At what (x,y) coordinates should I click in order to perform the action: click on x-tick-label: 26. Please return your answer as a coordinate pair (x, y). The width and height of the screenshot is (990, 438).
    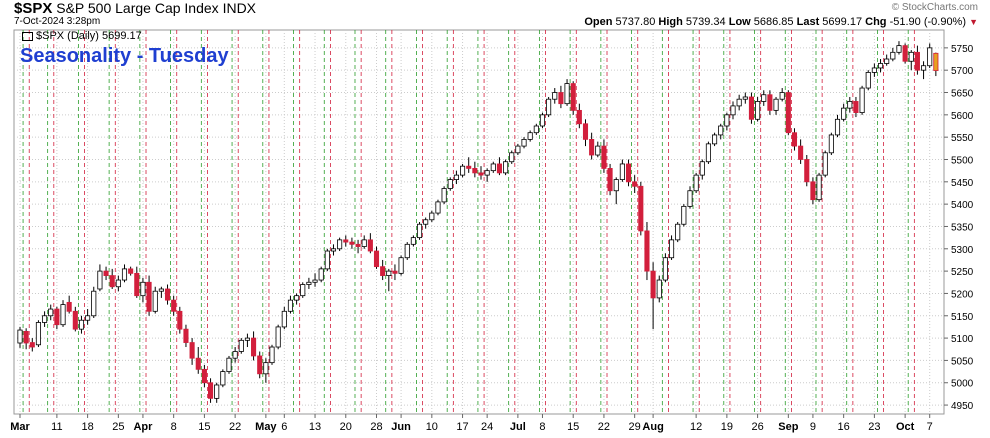
    Looking at the image, I should click on (757, 427).